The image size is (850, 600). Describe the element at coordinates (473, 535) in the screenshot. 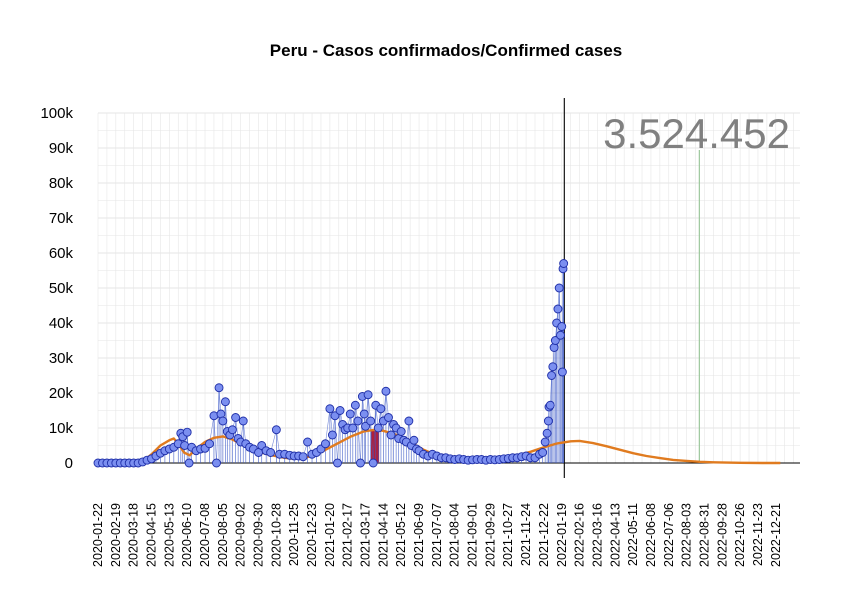

I see `x-tick-label: 2021-09-01` at that location.